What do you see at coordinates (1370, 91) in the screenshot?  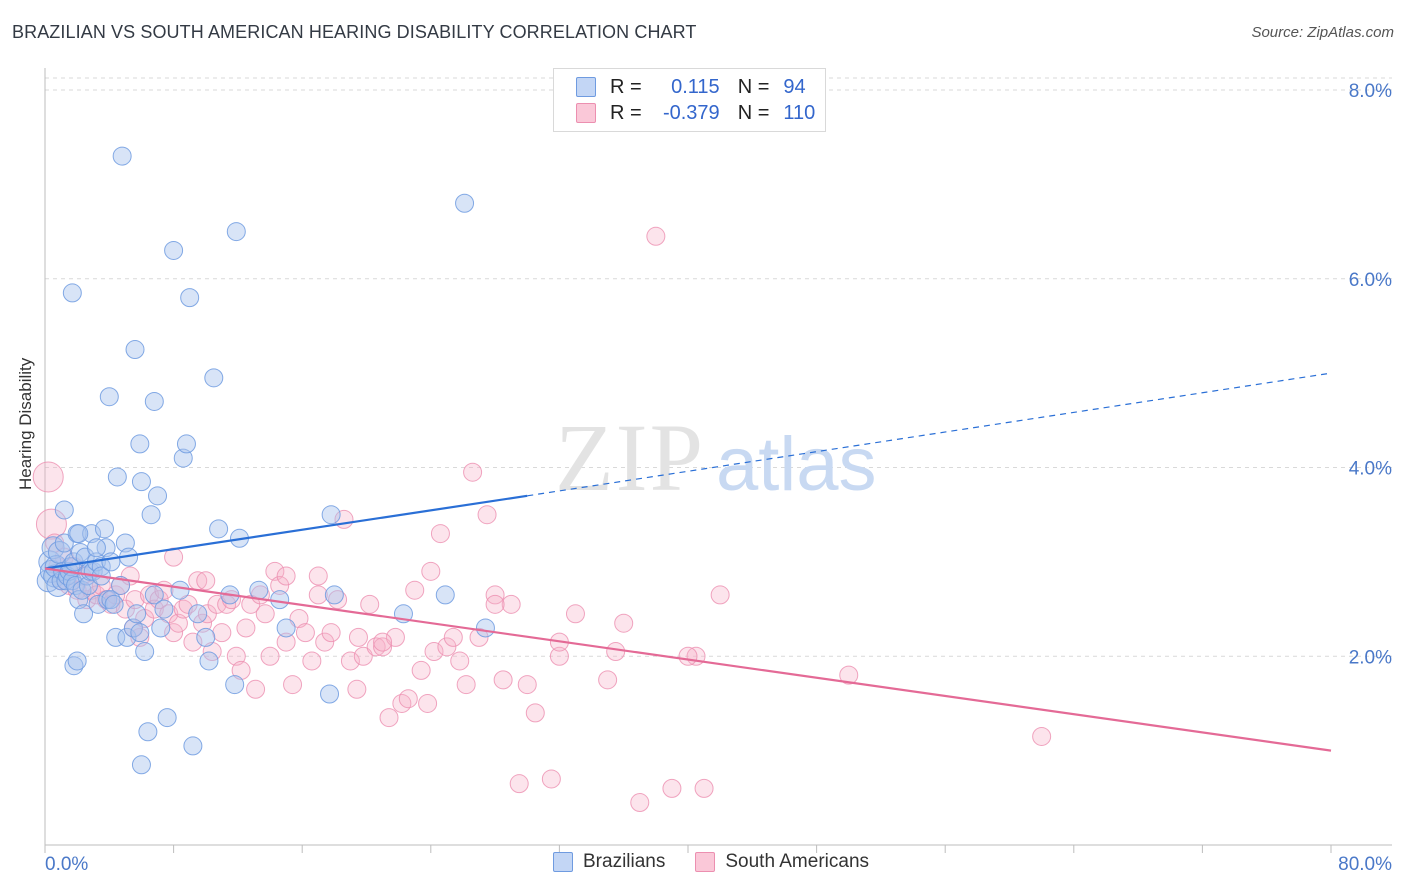 I see `y-tick-label: 8.0%` at bounding box center [1370, 91].